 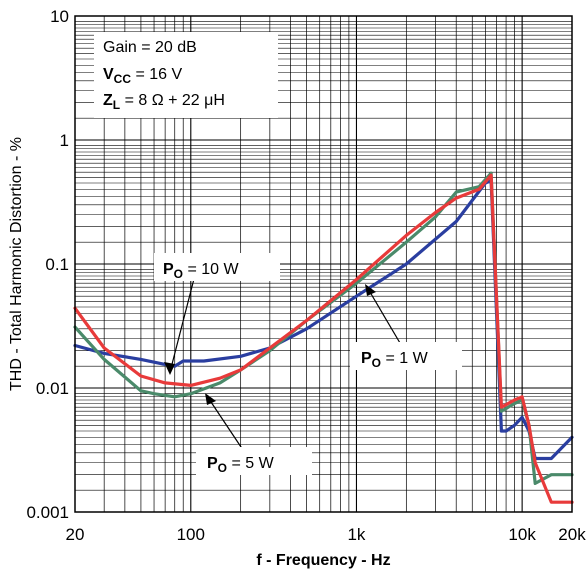 I want to click on conditions-box: Gain = 20 dB VCC = 16 V ZL = 8 Ω + 22 μH, so click(x=186, y=75).